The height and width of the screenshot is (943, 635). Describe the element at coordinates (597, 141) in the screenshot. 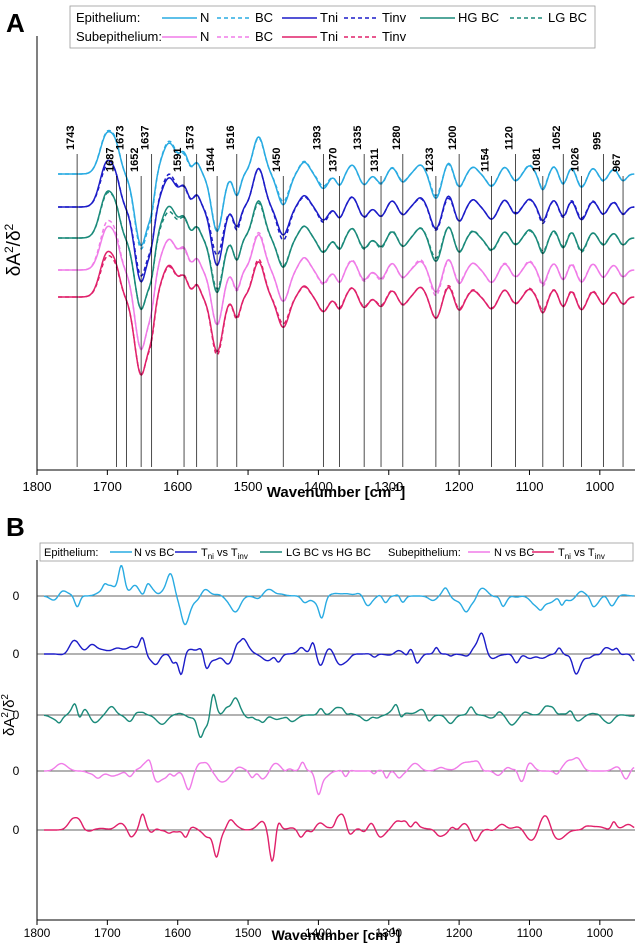

I see `peak-label: 995` at that location.